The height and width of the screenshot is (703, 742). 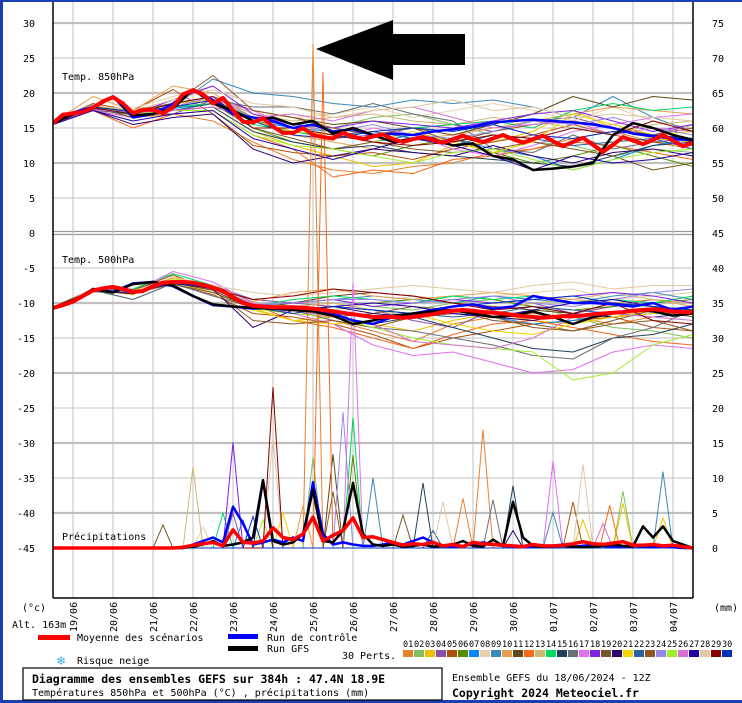 What do you see at coordinates (26, 444) in the screenshot?
I see `left-tick-label: -30` at bounding box center [26, 444].